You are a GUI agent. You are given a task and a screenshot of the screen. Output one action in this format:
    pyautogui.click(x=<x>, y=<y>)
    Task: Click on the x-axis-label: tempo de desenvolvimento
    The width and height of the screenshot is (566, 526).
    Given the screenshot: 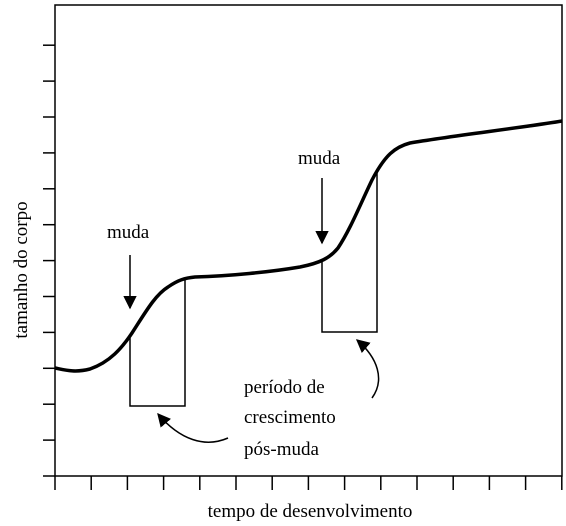 What is the action you would take?
    pyautogui.click(x=310, y=511)
    